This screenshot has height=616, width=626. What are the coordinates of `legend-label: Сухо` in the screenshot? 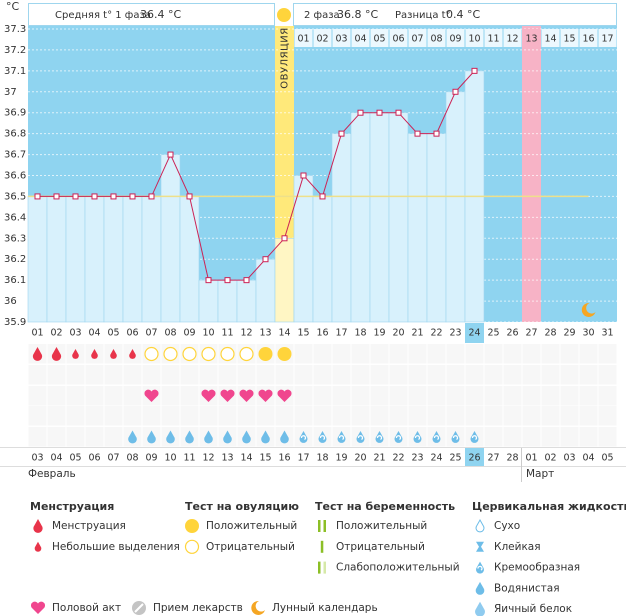 It's located at (507, 526).